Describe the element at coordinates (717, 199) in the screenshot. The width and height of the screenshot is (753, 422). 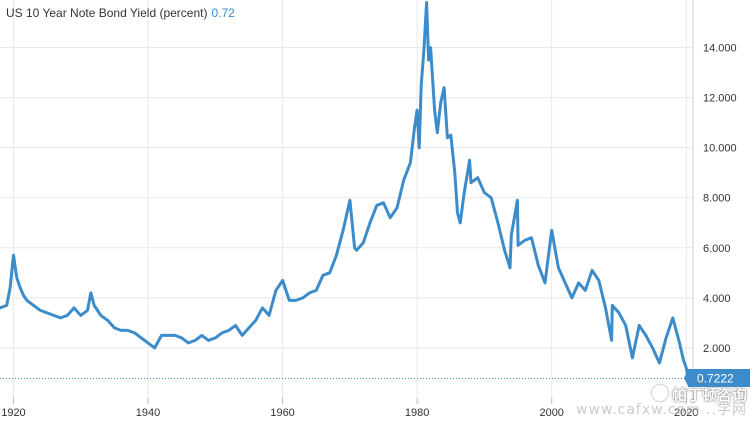
I see `y-tick-label-3: 8.000` at that location.